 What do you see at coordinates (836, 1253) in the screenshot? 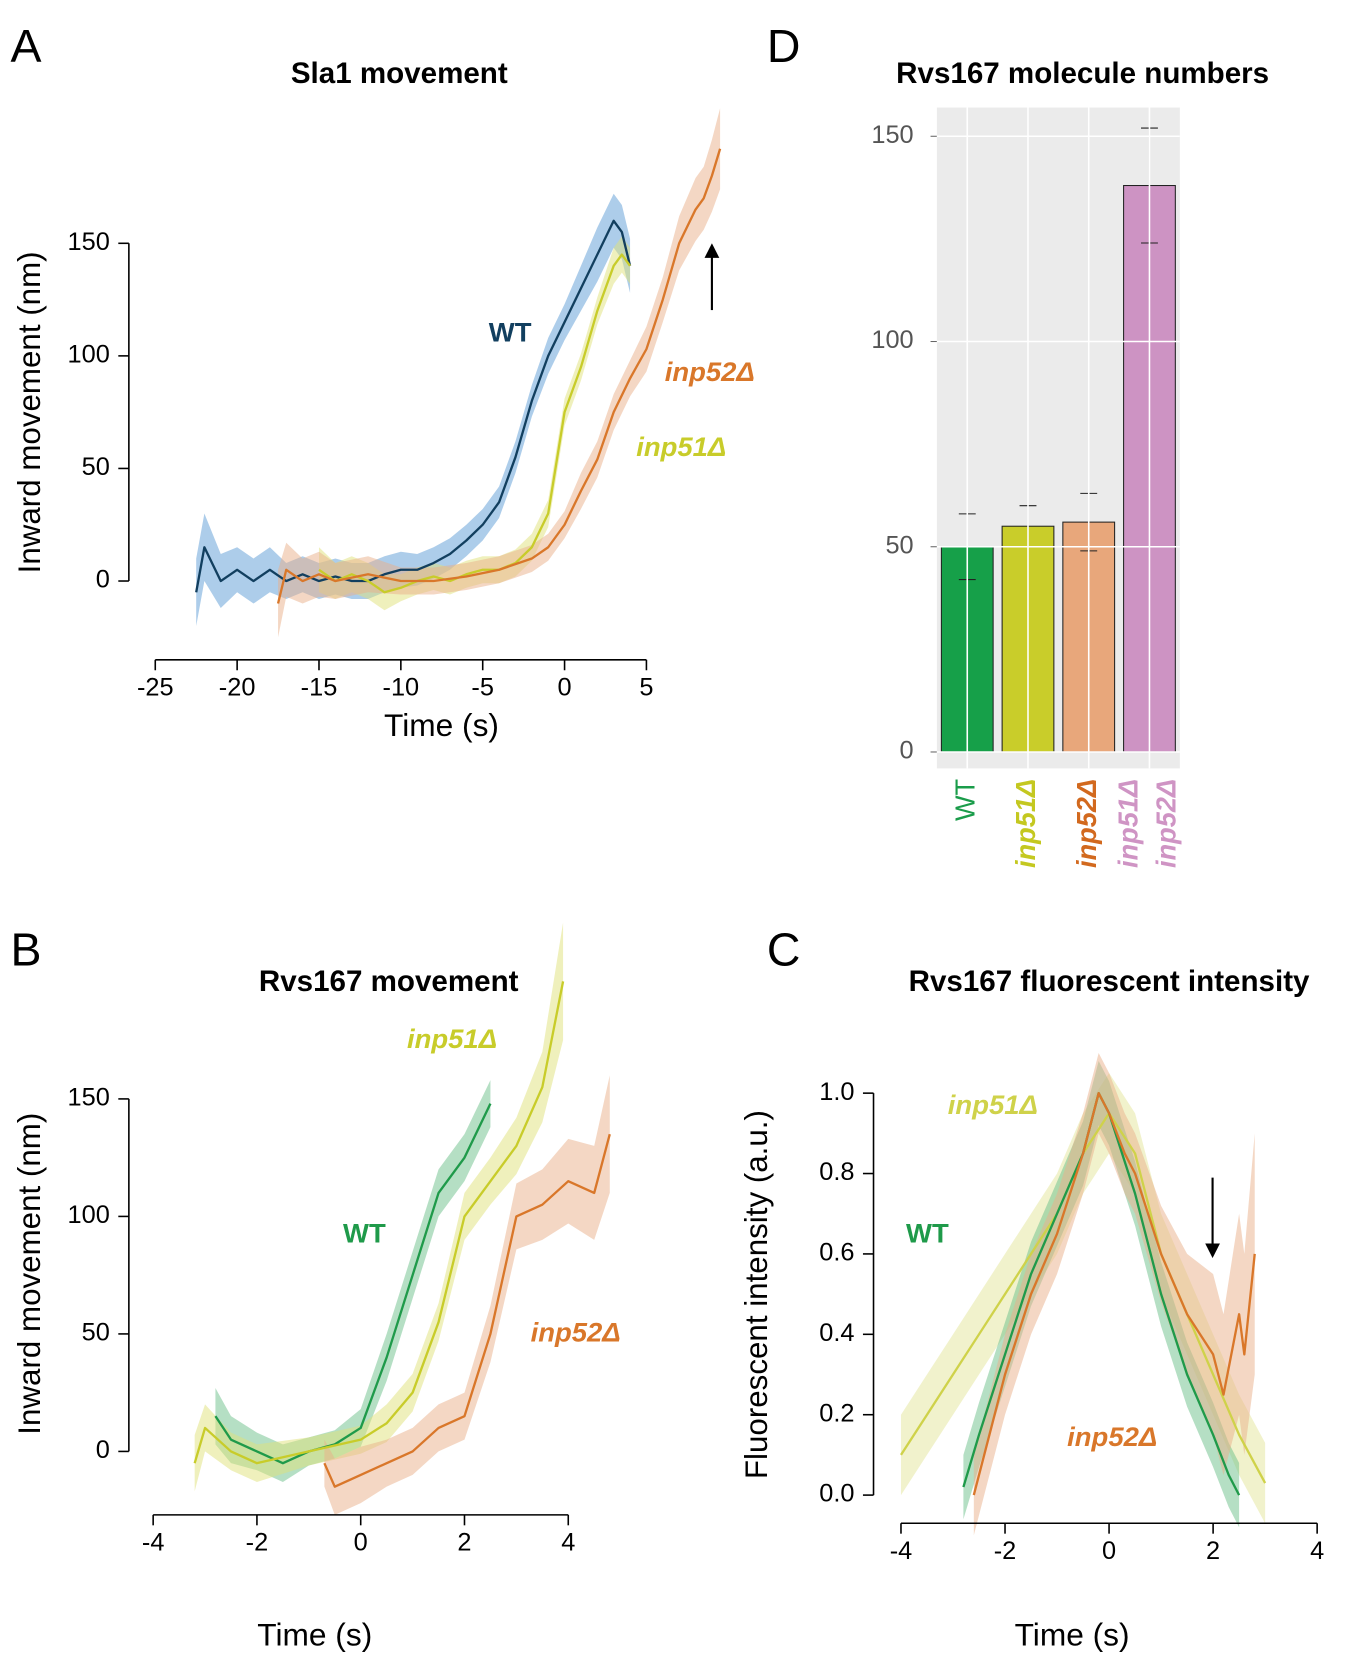
I see `y-tick-label: 0.6` at bounding box center [836, 1253].